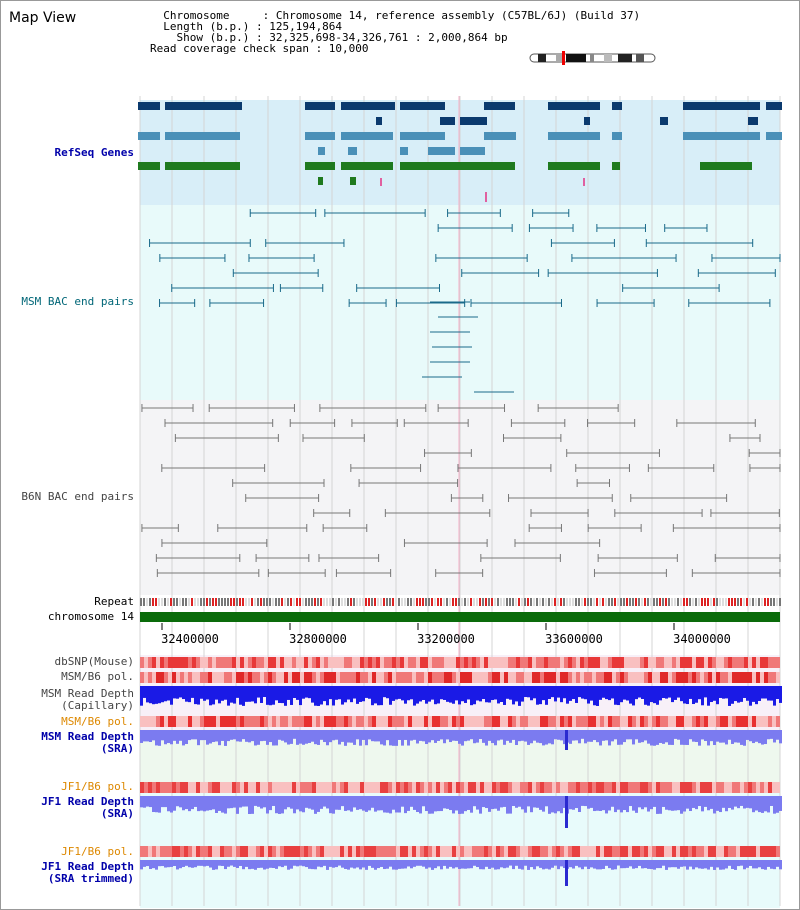 This screenshot has width=800, height=910. I want to click on track-label-b6n-bac-end-pairs: B6N BAC end pairs, so click(77, 496).